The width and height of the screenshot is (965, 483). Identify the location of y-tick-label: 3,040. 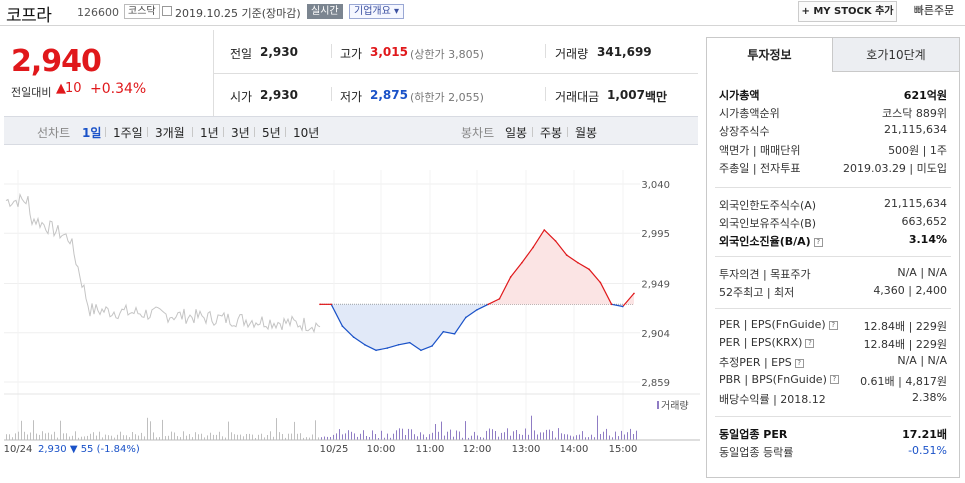
(655, 185).